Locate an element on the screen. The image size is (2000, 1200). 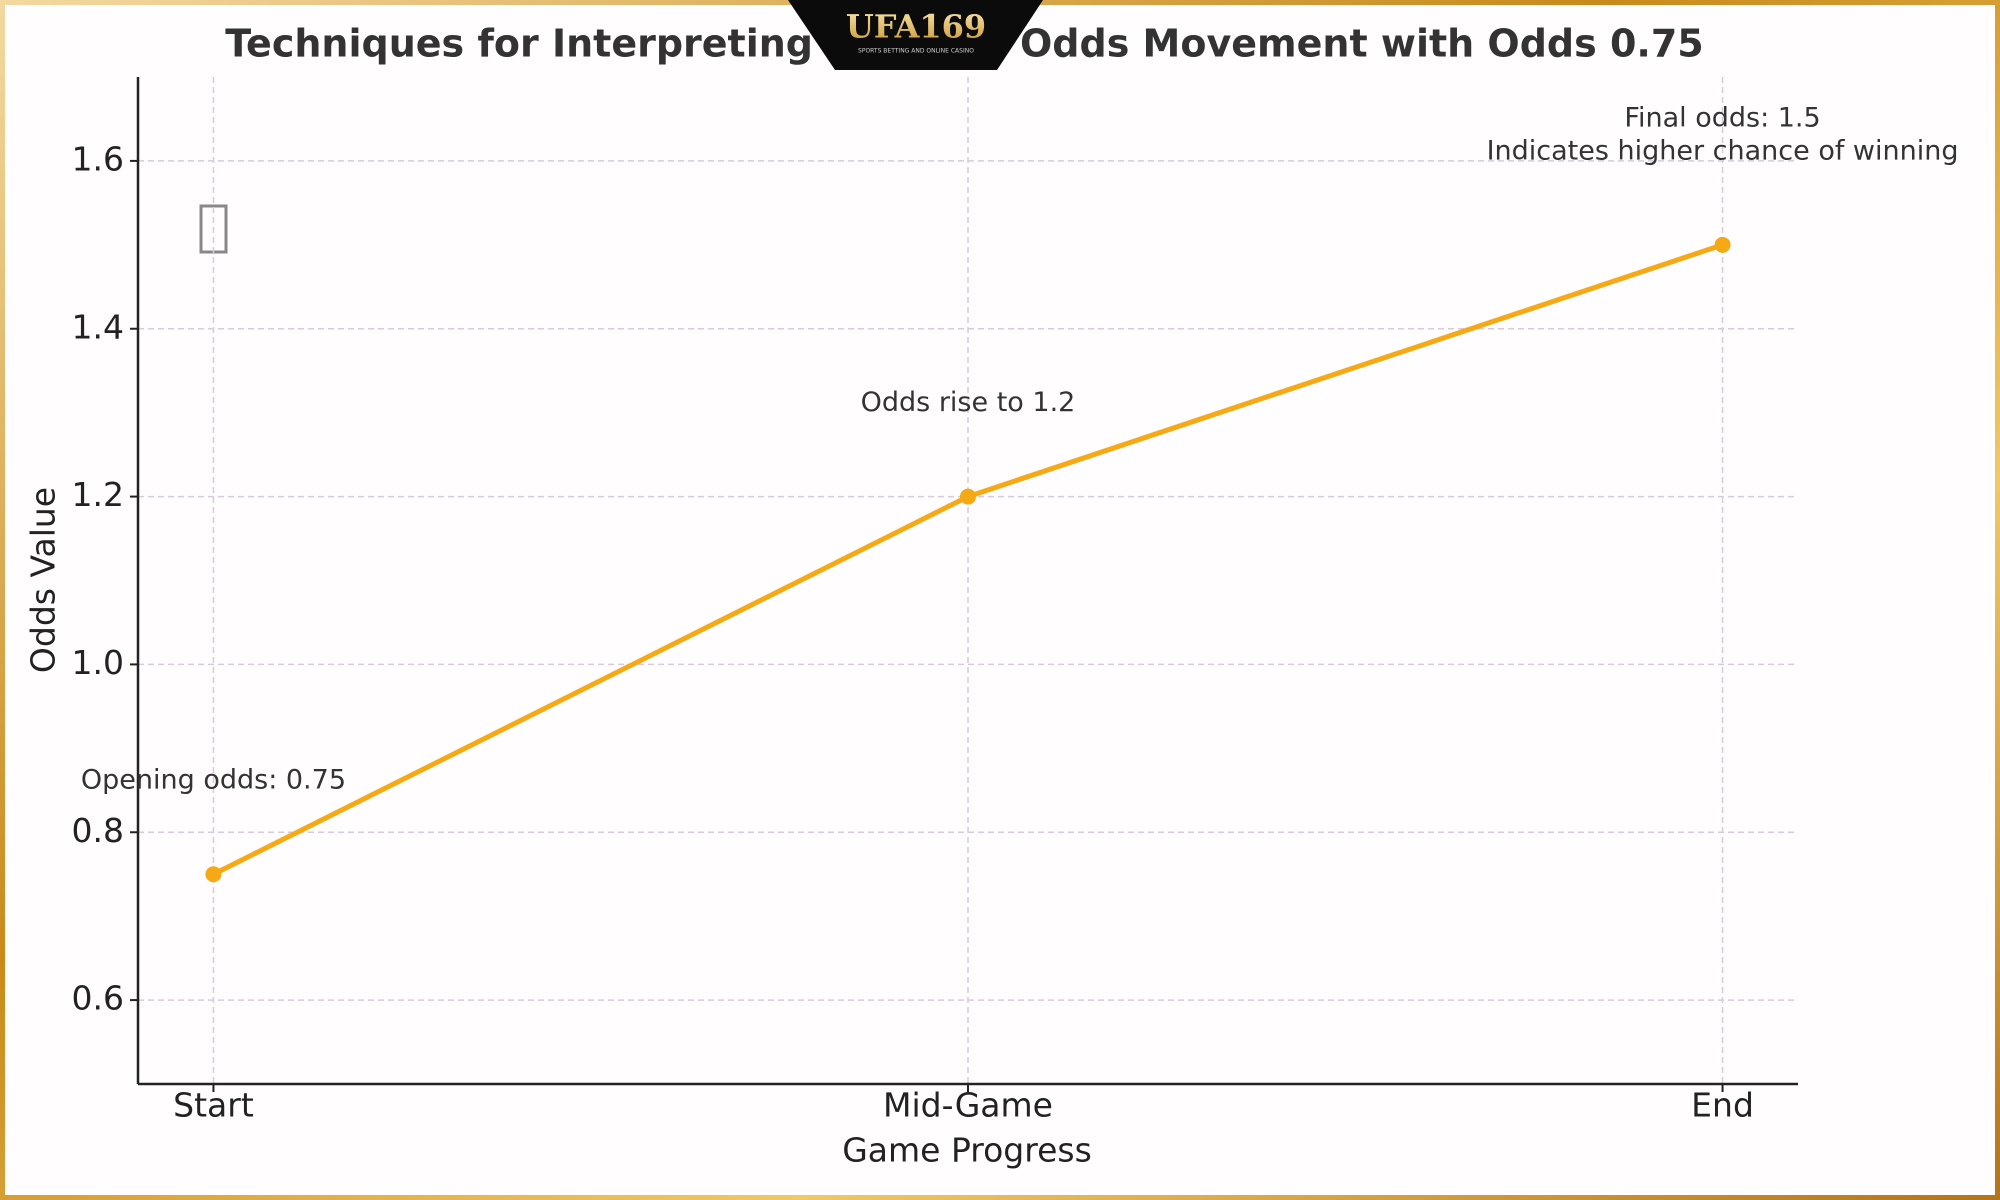
annotation: Odds rise to 1.2 is located at coordinates (968, 402).